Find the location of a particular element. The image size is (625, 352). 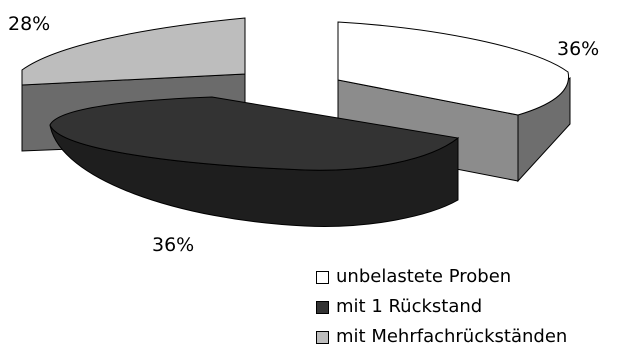

pct-label-mit-mehrfachrueckstaenden: 28% is located at coordinates (29, 24).